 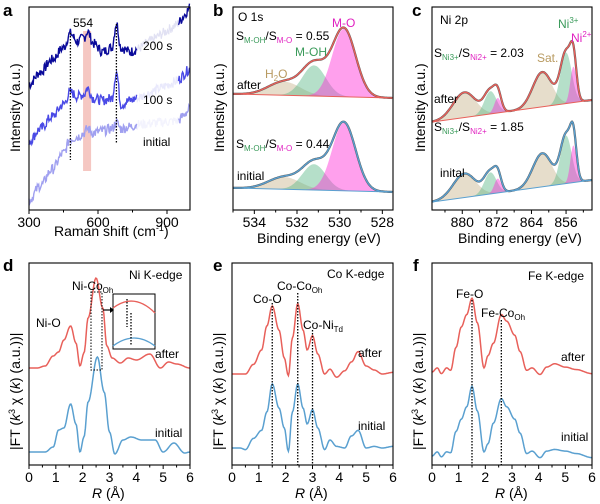 I want to click on ratio-label-after: SM-OH/SM-O = 0.55, so click(x=283, y=37).